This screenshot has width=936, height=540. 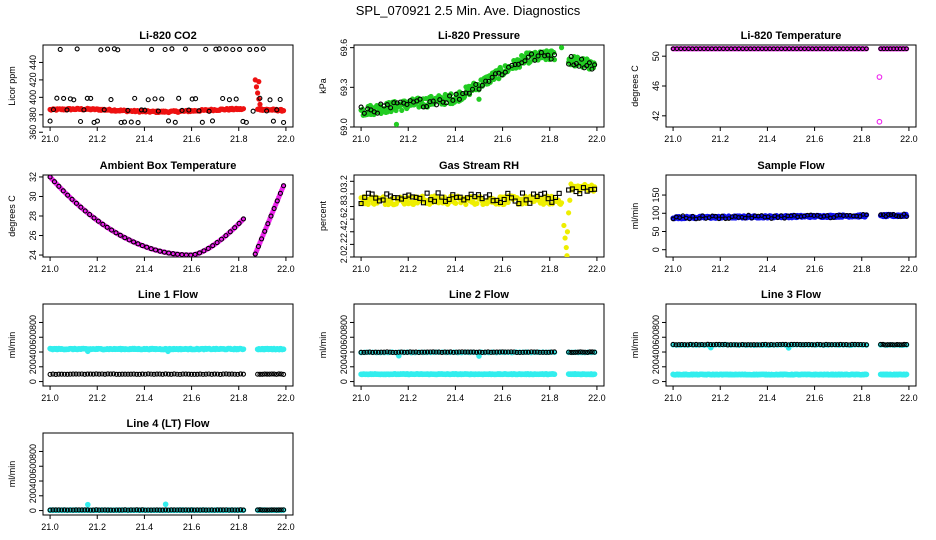 I want to click on y-axis-label: ml/min, so click(x=635, y=216).